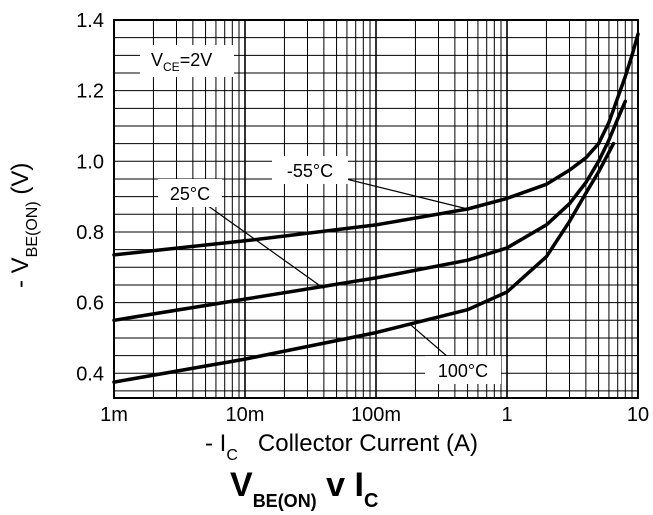 This screenshot has width=653, height=515. I want to click on y-tick-label: 1.4, so click(90, 21).